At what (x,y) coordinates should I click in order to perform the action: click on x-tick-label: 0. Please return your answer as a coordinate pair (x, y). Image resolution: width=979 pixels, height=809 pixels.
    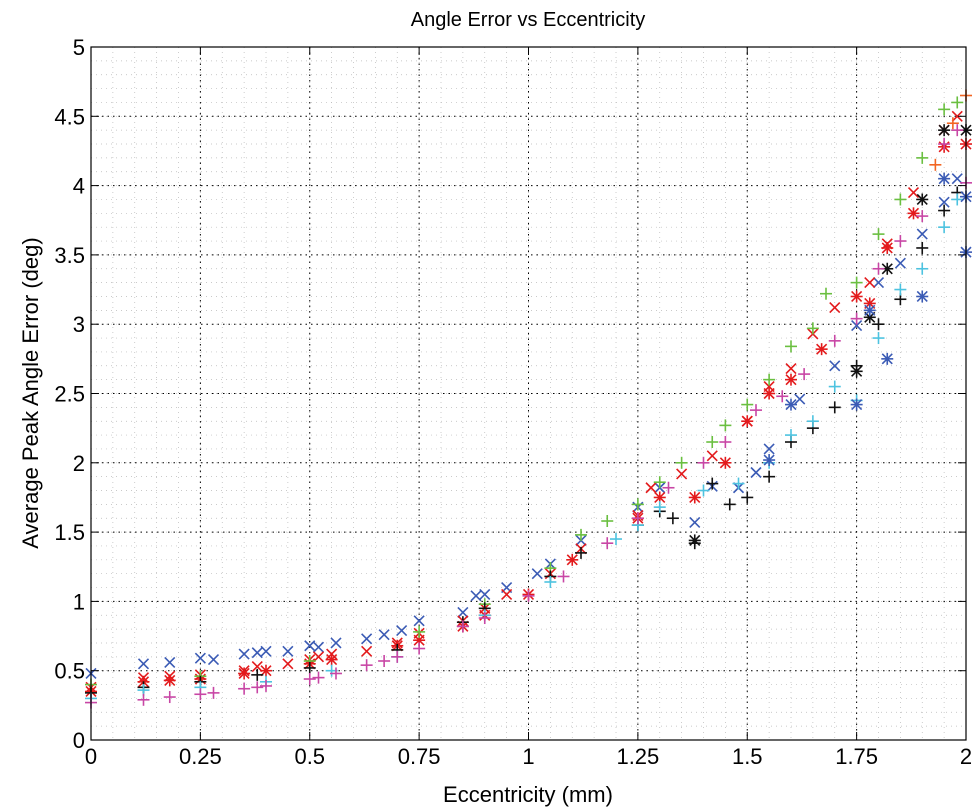
    Looking at the image, I should click on (91, 756).